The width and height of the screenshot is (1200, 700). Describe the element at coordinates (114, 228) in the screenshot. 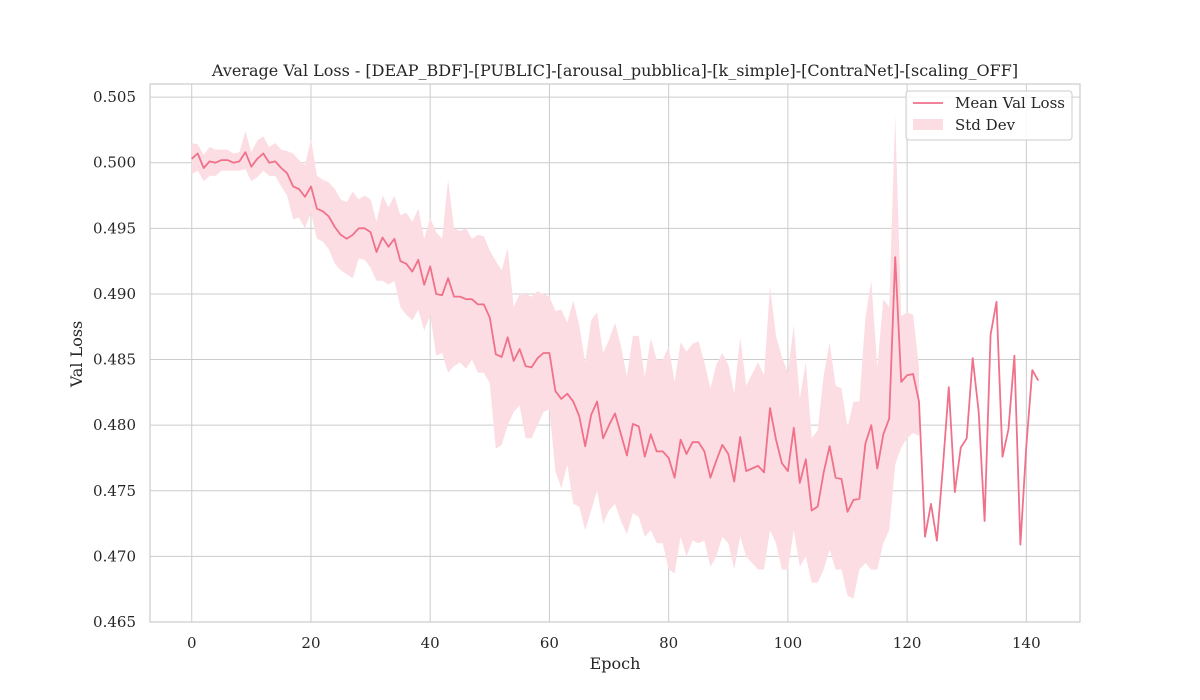

I see `y-tick-label: 0.495` at that location.